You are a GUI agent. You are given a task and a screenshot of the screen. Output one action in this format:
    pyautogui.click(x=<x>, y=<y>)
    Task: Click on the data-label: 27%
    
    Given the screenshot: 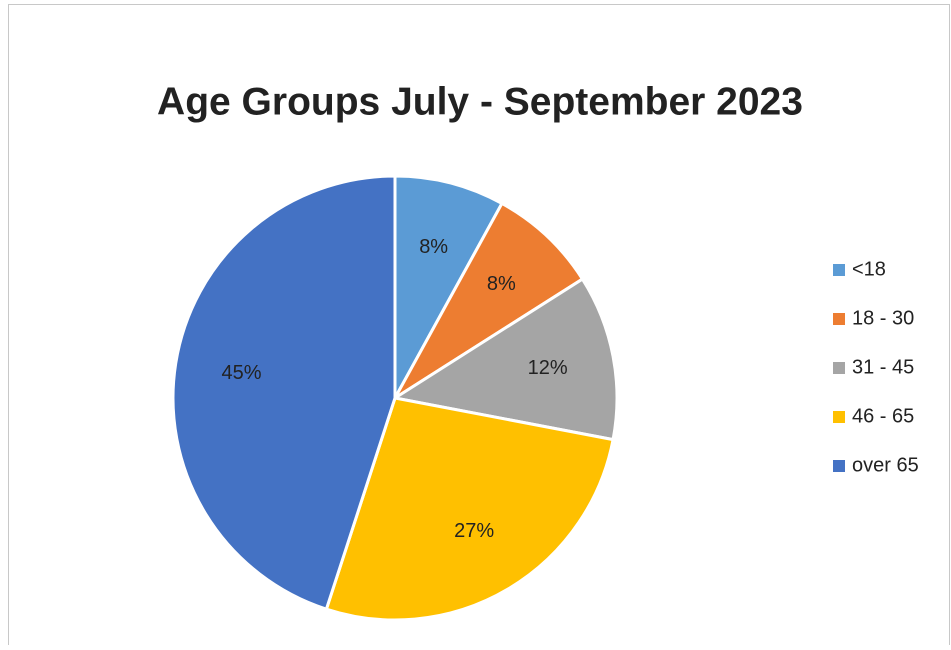 What is the action you would take?
    pyautogui.click(x=474, y=531)
    